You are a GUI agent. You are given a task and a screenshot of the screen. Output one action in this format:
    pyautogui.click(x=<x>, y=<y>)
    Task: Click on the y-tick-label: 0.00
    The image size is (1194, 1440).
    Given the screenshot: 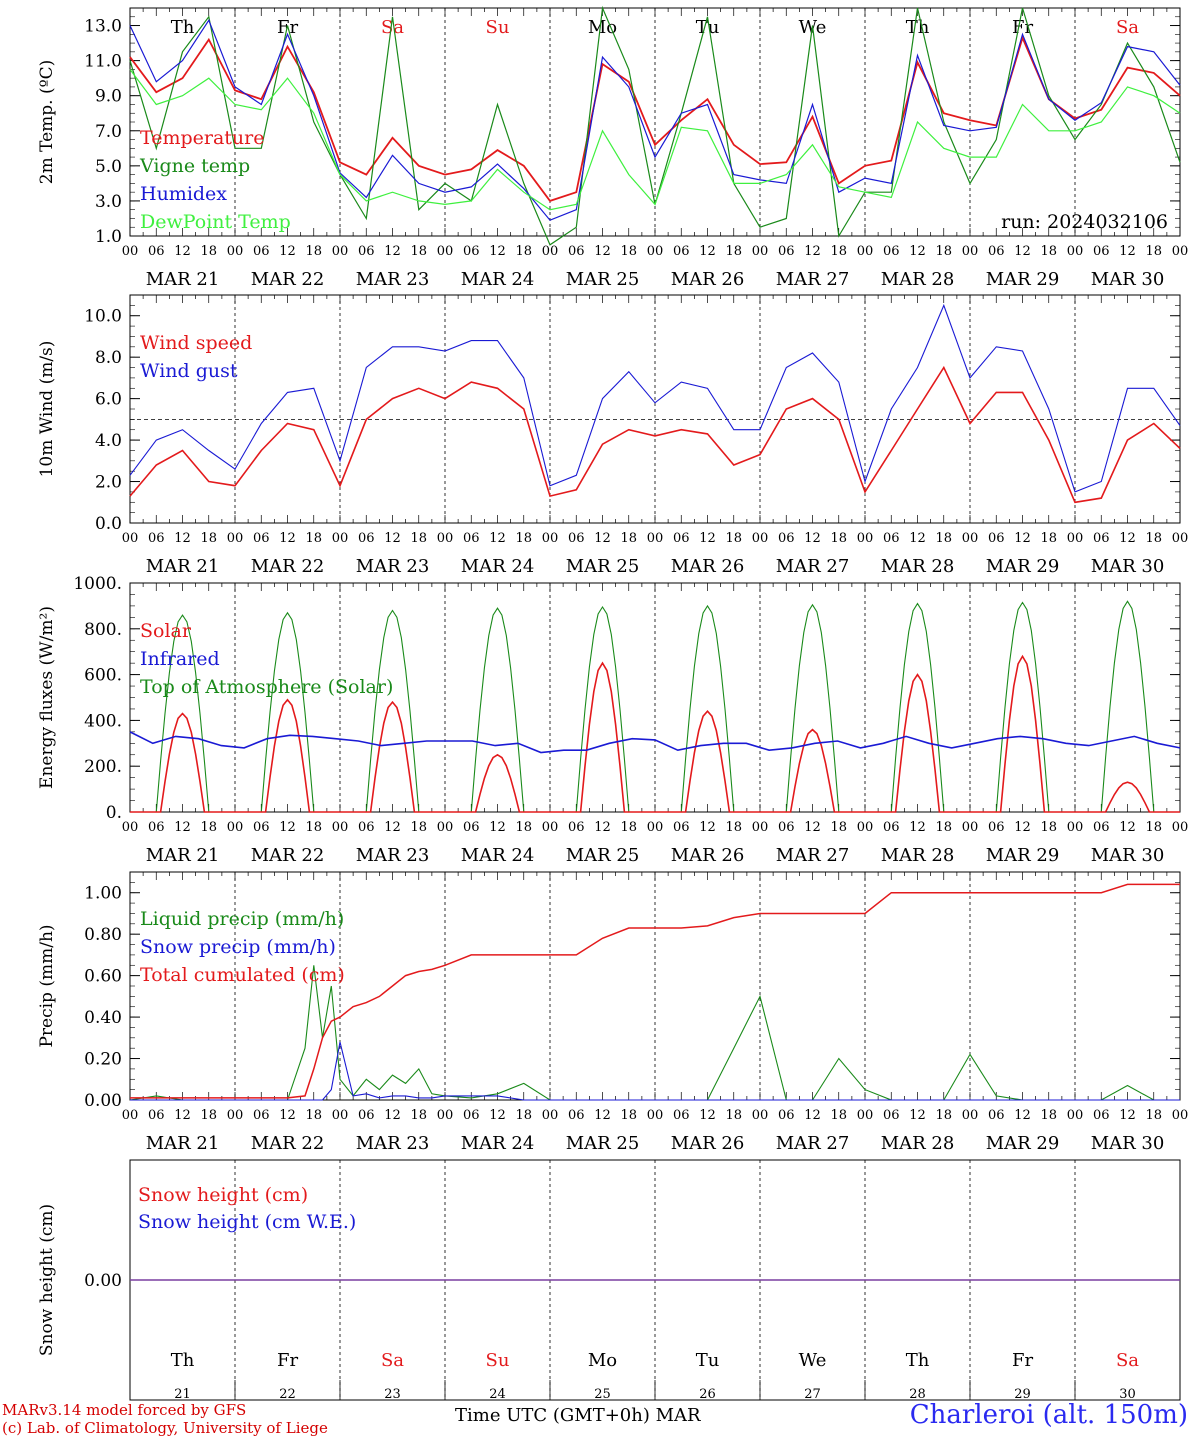 What is the action you would take?
    pyautogui.click(x=103, y=1101)
    